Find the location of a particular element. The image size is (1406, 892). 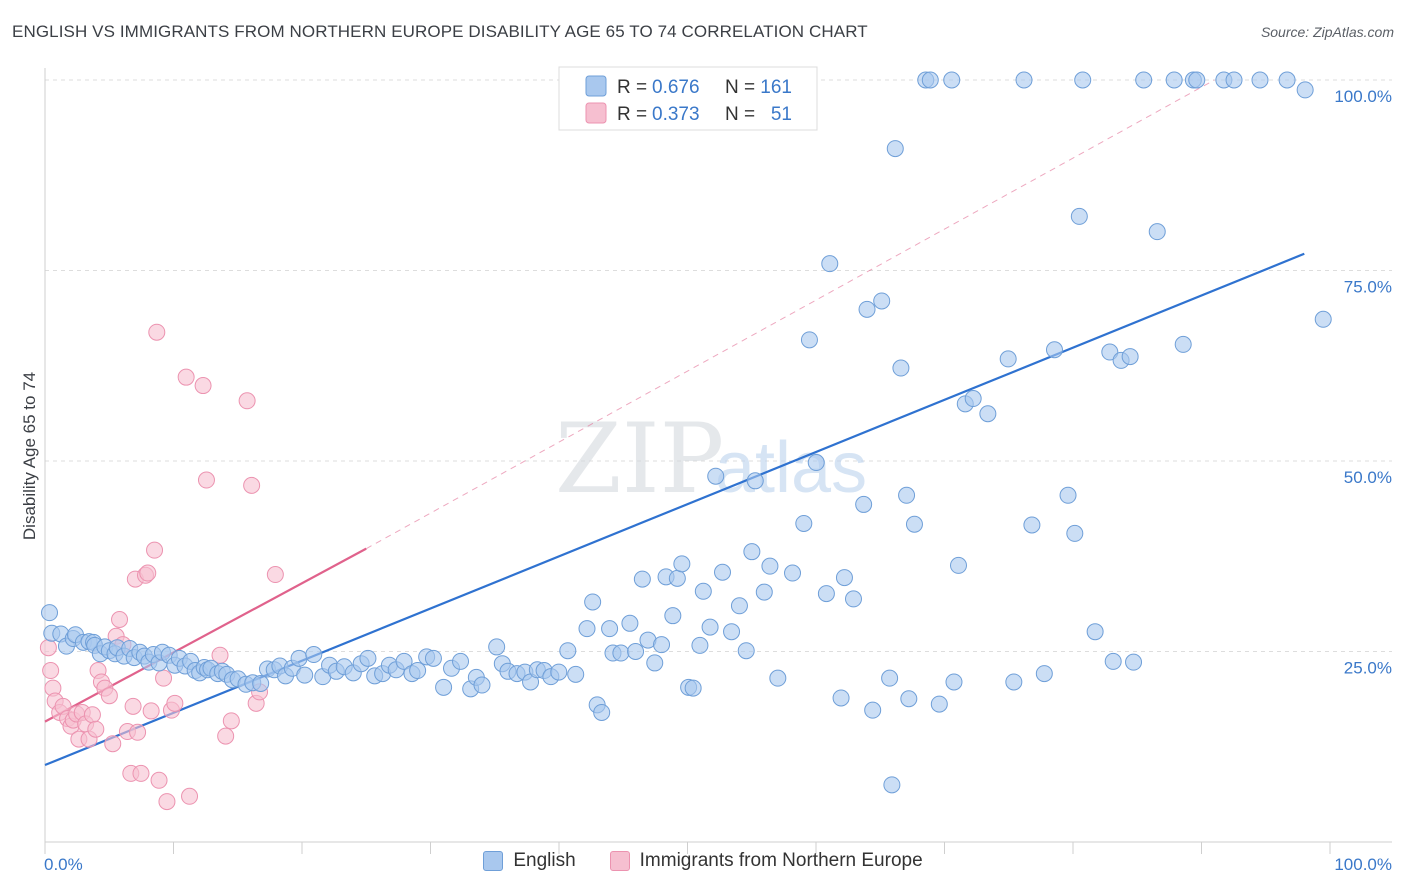

series-legend-english: English is located at coordinates (529, 861).